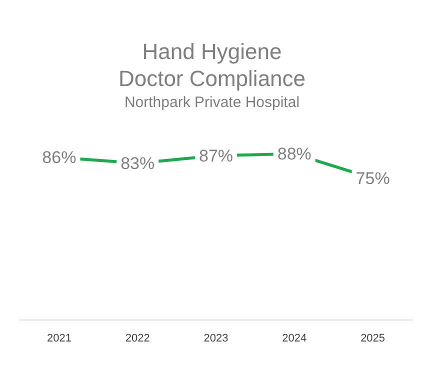 Image resolution: width=424 pixels, height=365 pixels. What do you see at coordinates (59, 158) in the screenshot?
I see `data-label: 86%` at bounding box center [59, 158].